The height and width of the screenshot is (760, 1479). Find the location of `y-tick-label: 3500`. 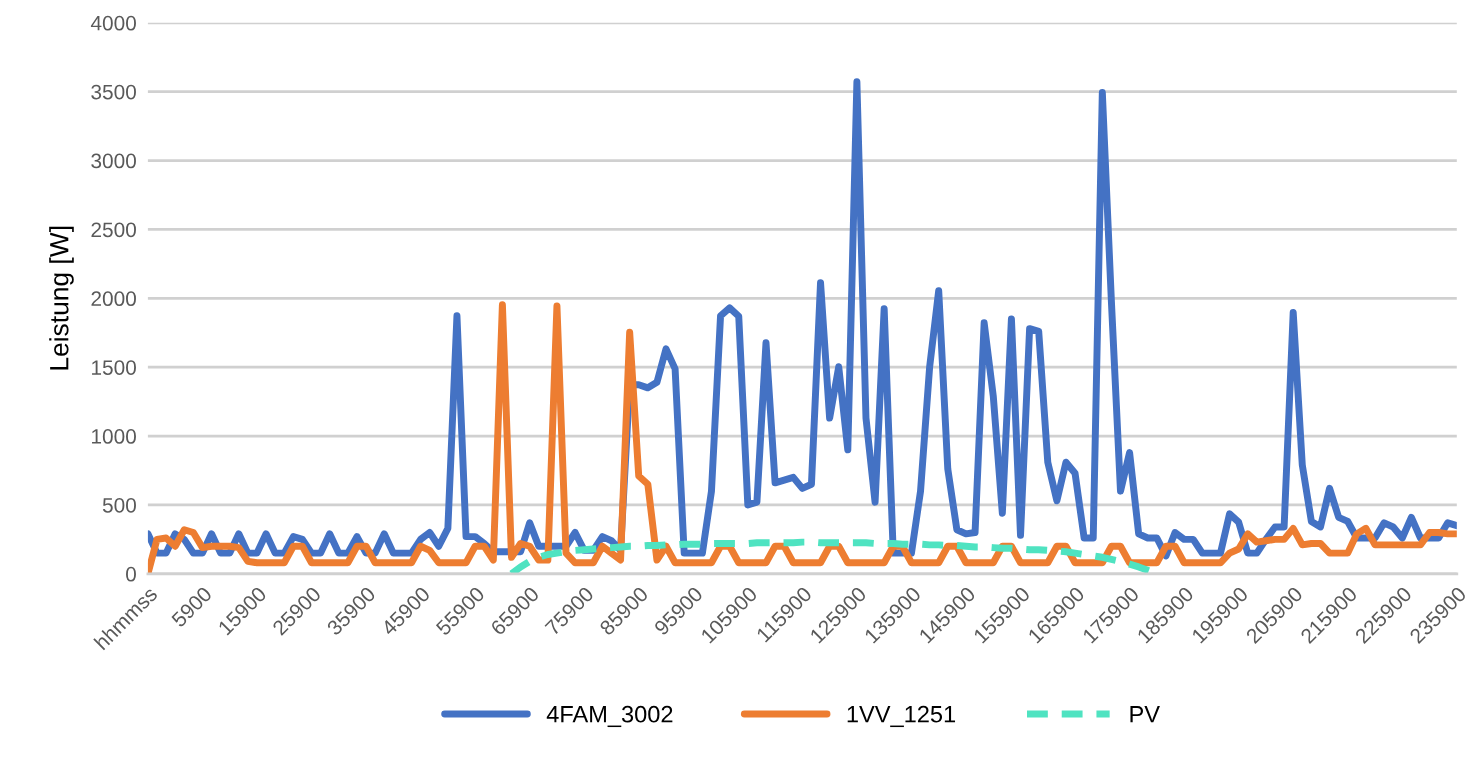

y-tick-label: 3500 is located at coordinates (113, 92).